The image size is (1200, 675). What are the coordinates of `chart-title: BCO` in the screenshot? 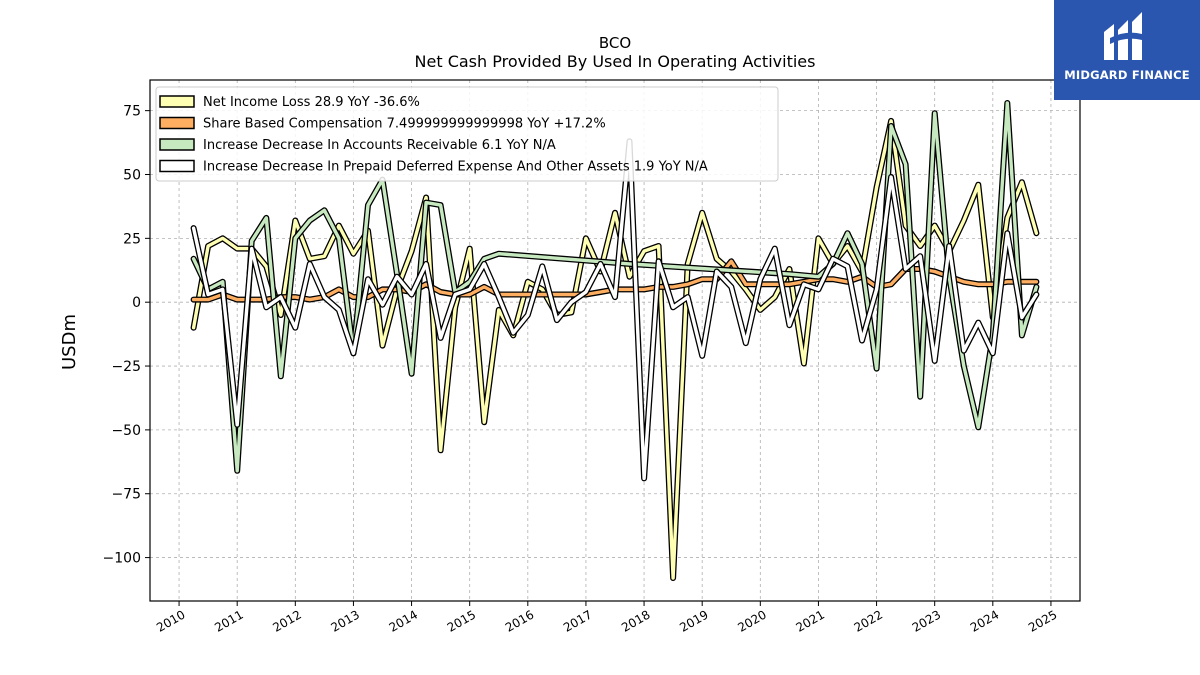 It's located at (615, 43).